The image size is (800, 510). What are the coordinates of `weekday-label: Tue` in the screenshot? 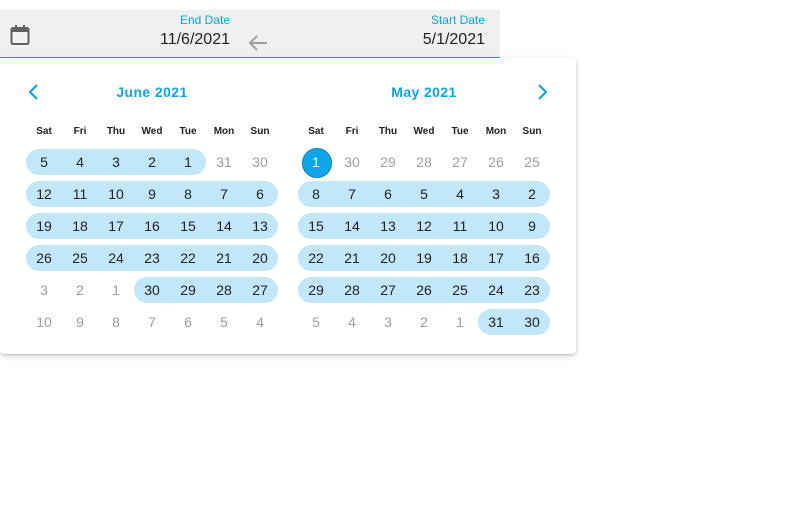 It's located at (460, 131).